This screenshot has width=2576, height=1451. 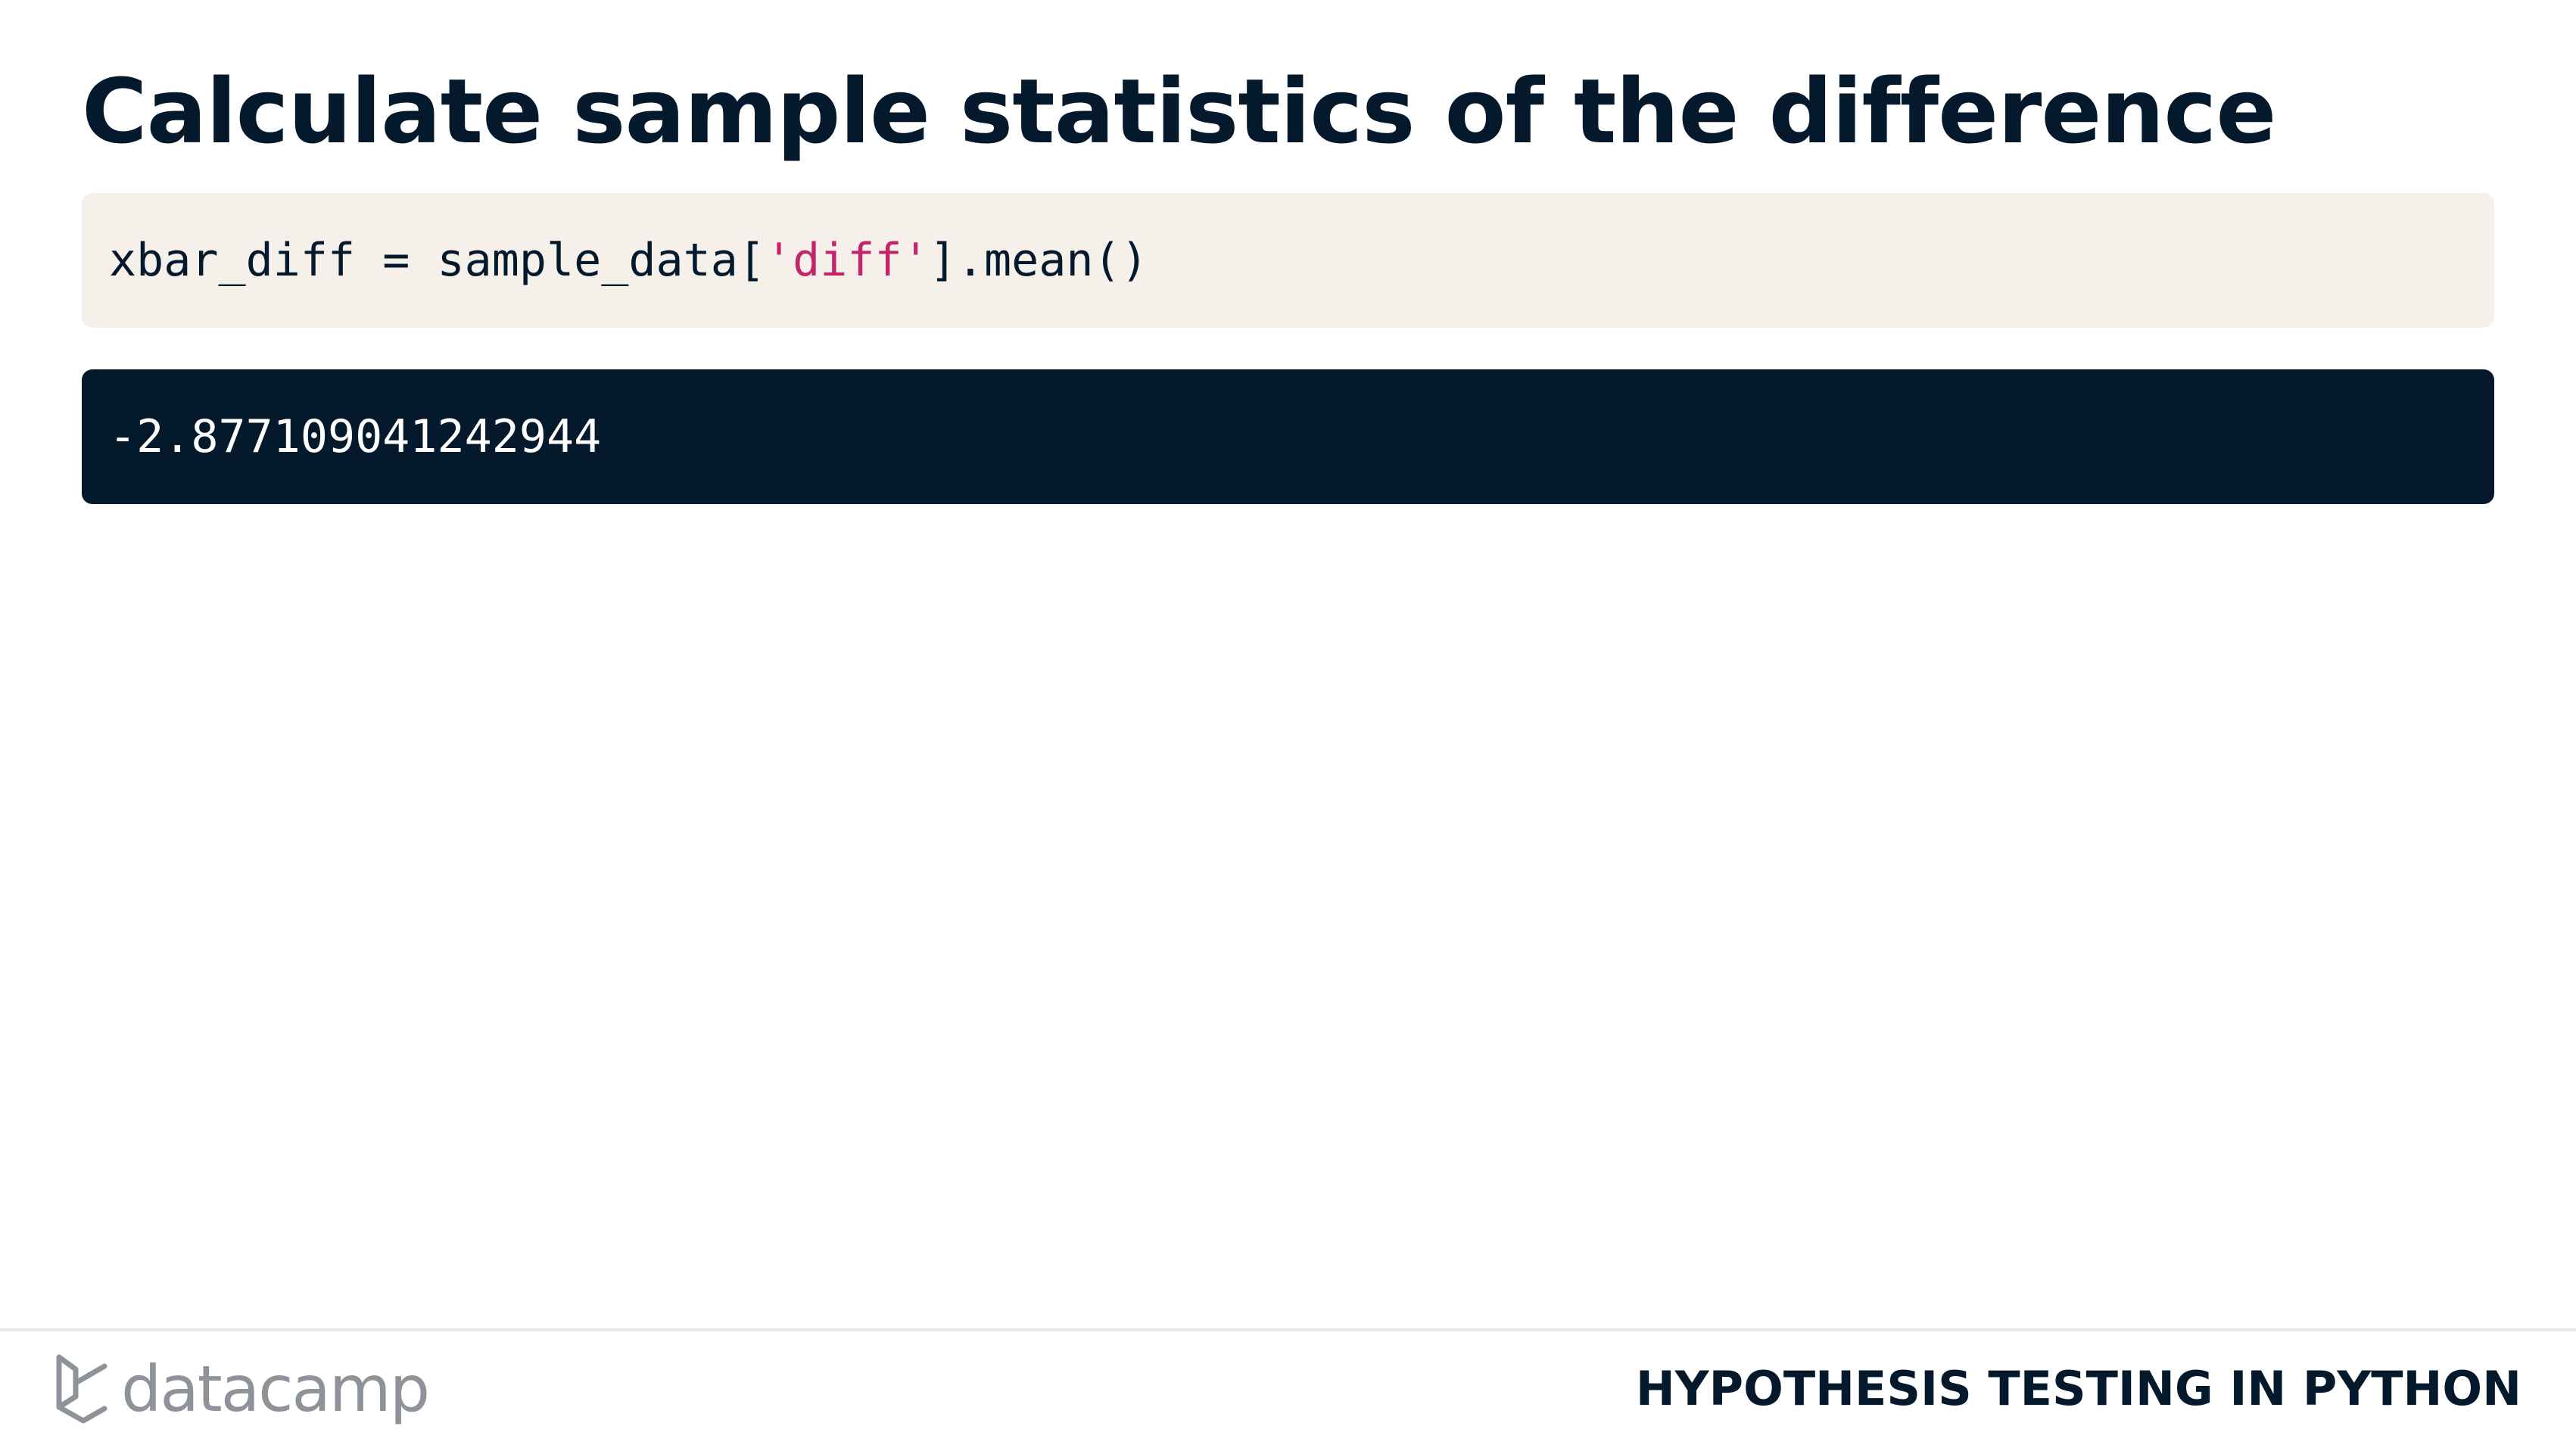 I want to click on code-suffix: ].mean(), so click(x=1038, y=260).